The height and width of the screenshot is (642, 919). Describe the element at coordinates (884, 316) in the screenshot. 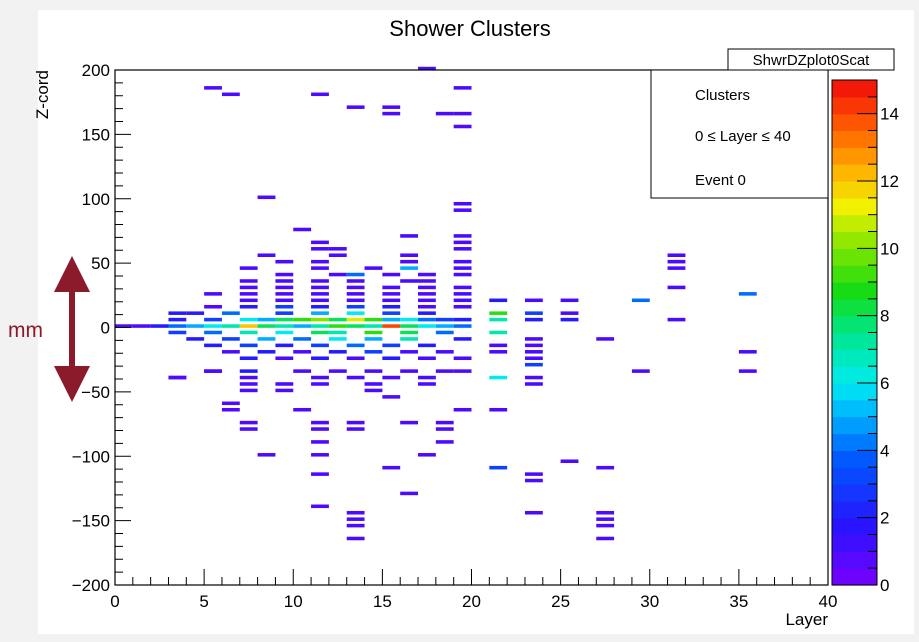

I see `palette-tick-label: 8` at that location.